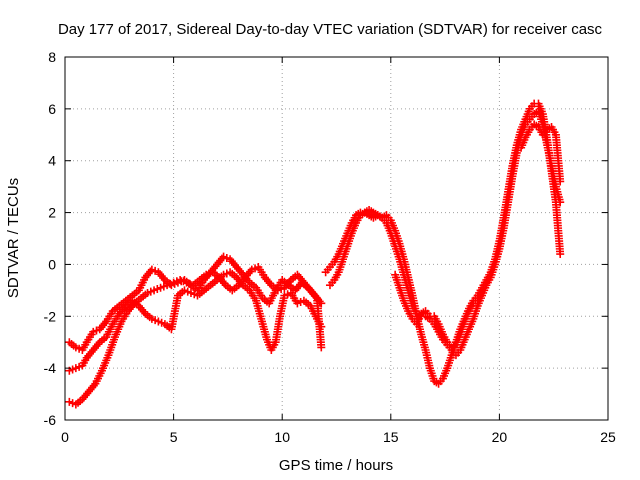 This screenshot has height=480, width=640. Describe the element at coordinates (52, 161) in the screenshot. I see `y-tick-label: 4` at that location.